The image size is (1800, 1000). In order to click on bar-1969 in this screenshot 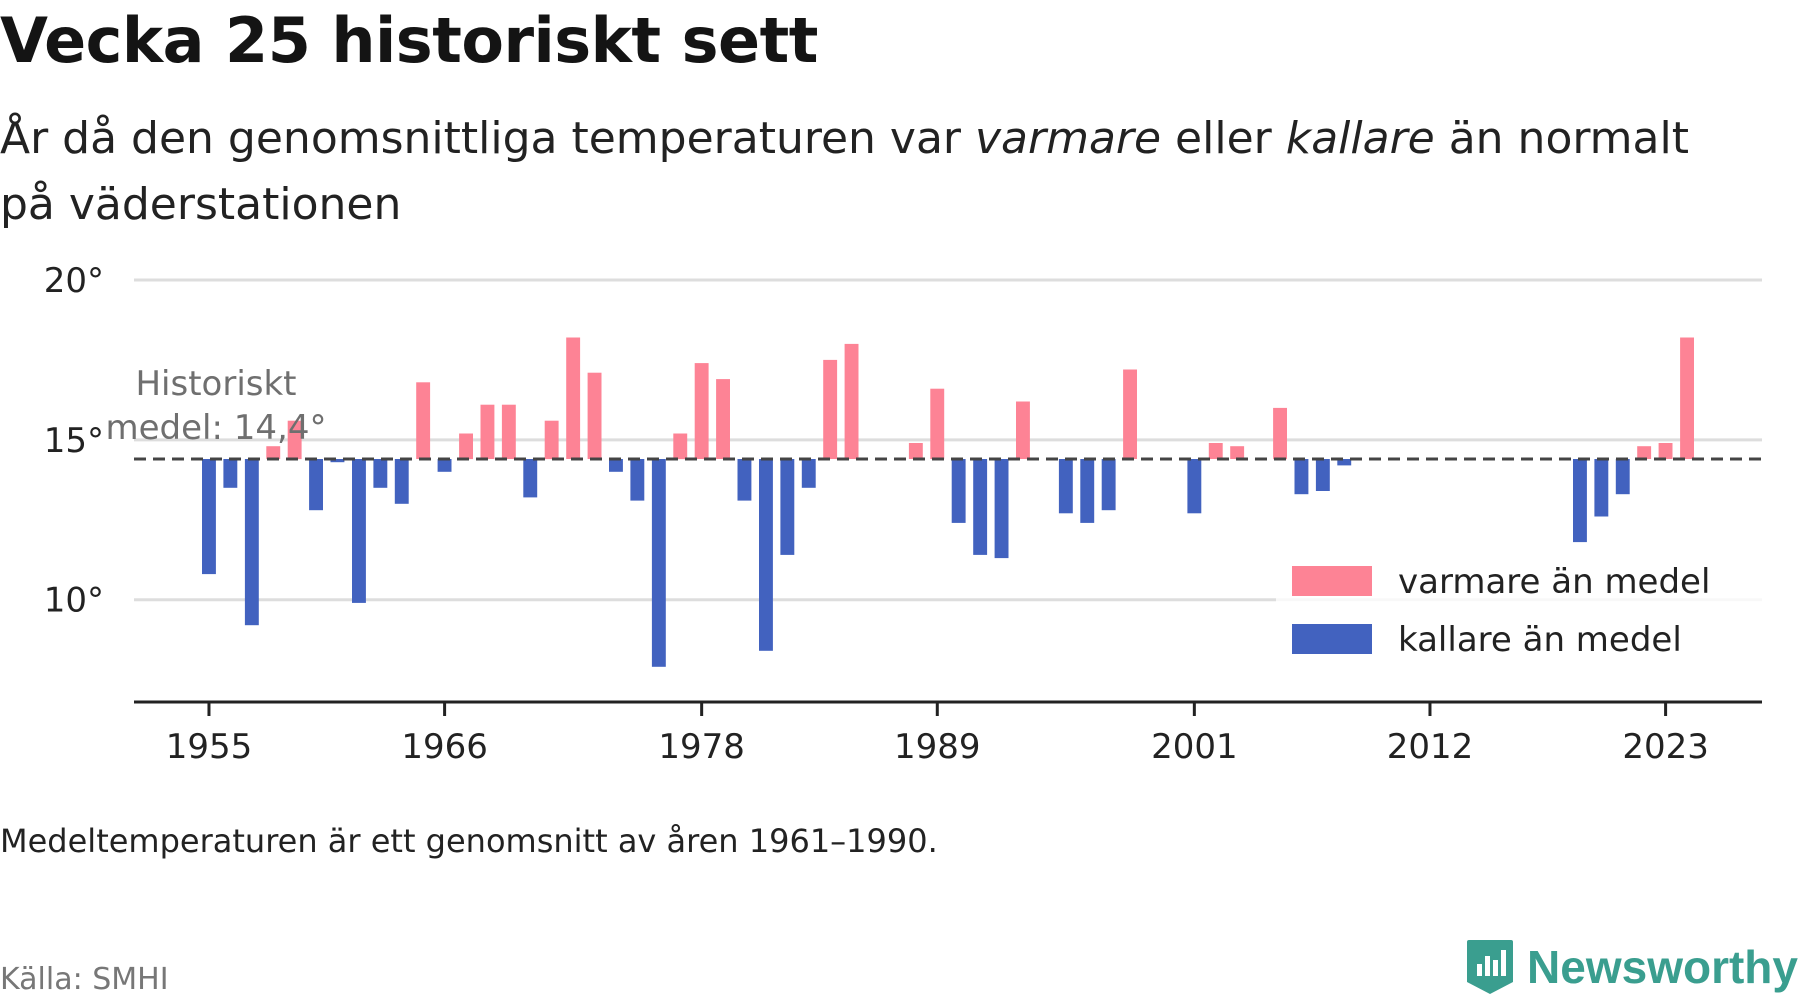, I will do `click(508, 431)`.